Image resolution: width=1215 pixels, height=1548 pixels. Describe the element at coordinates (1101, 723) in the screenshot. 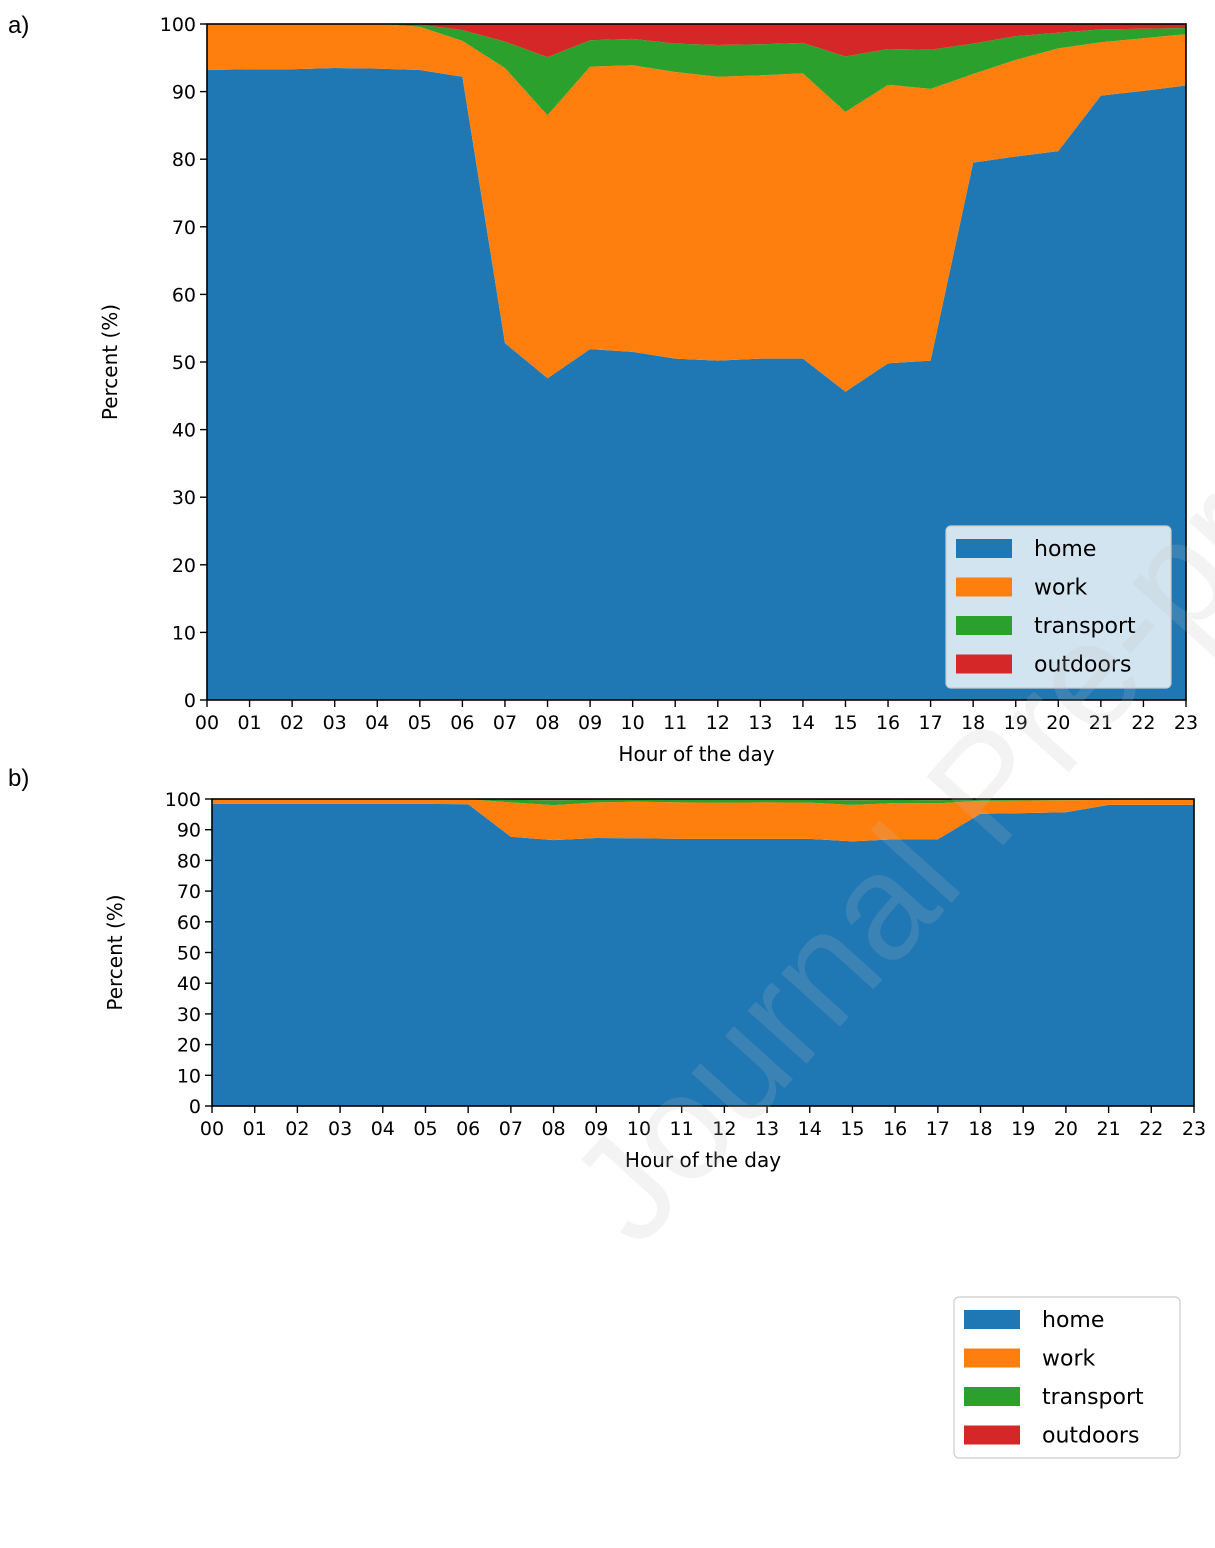

I see `x-tick-label: 21` at that location.